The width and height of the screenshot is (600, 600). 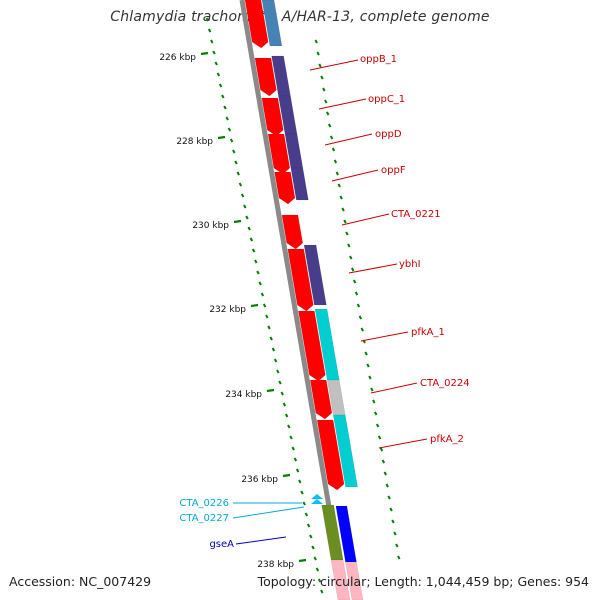 I want to click on kbp-tick-label: 234 kbp, so click(x=243, y=395).